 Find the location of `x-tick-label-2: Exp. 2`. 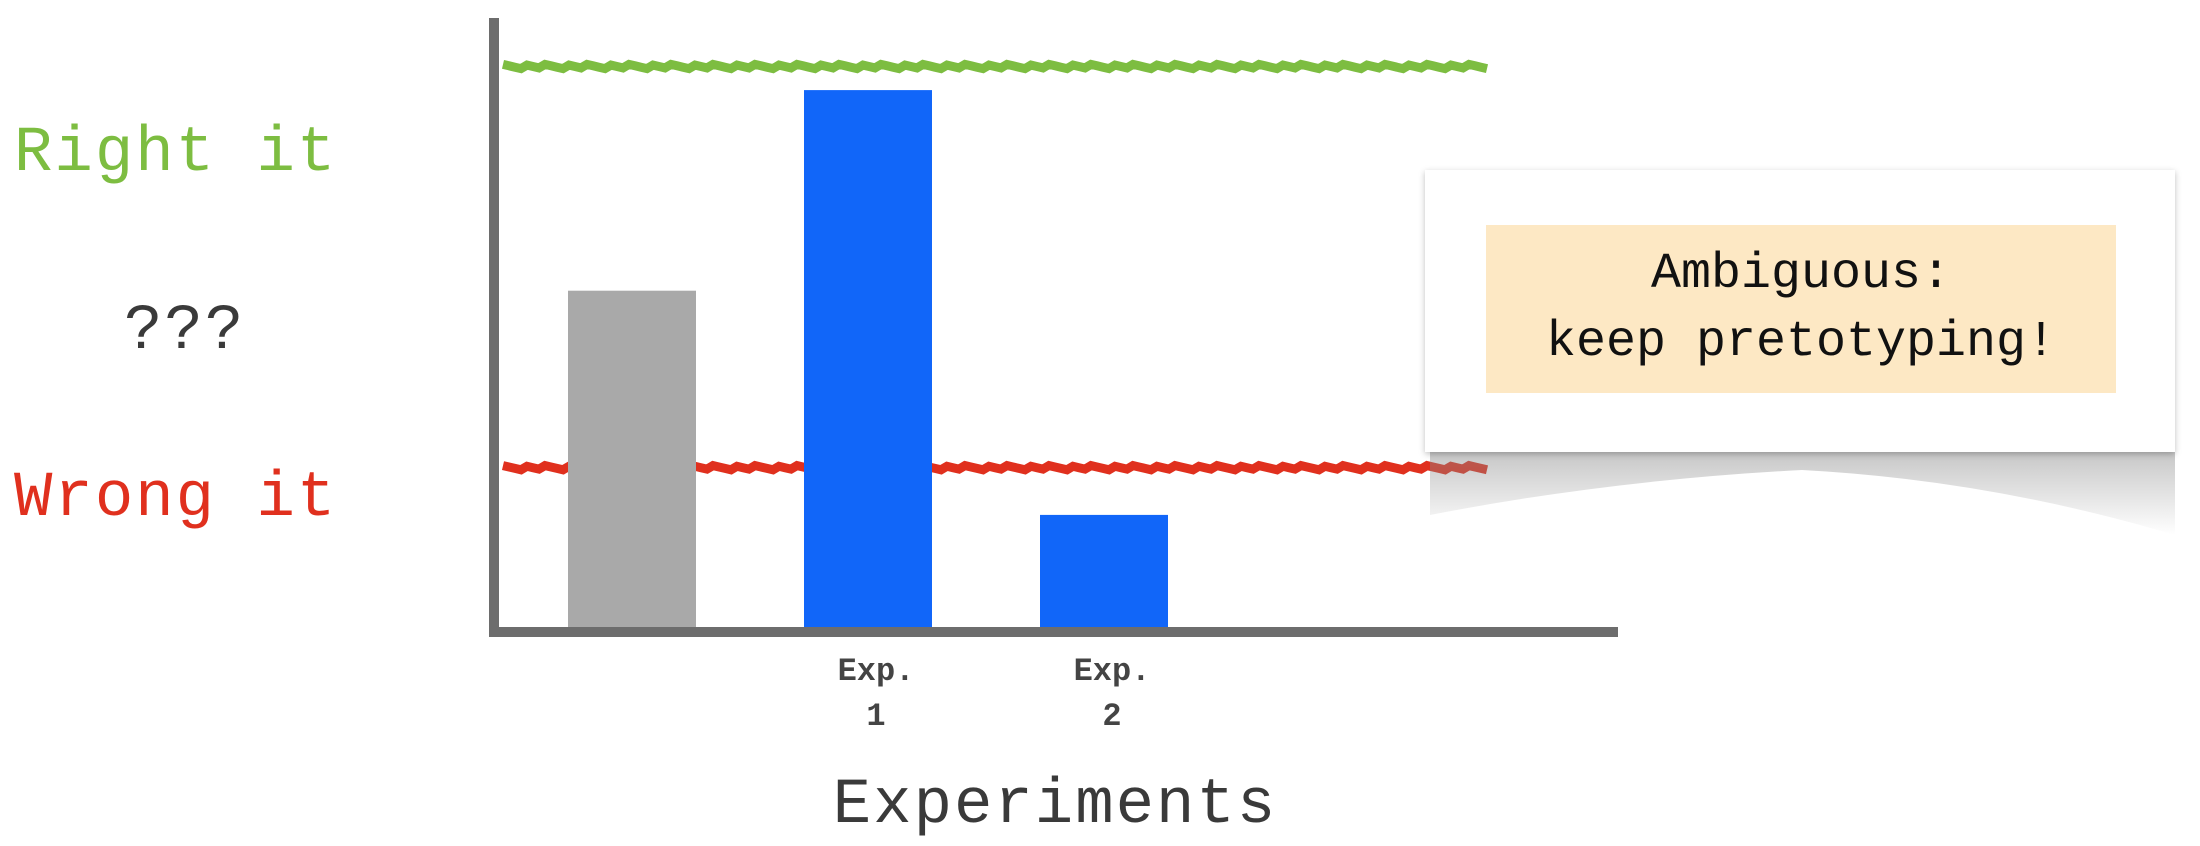

x-tick-label-2: Exp. 2 is located at coordinates (1112, 694).